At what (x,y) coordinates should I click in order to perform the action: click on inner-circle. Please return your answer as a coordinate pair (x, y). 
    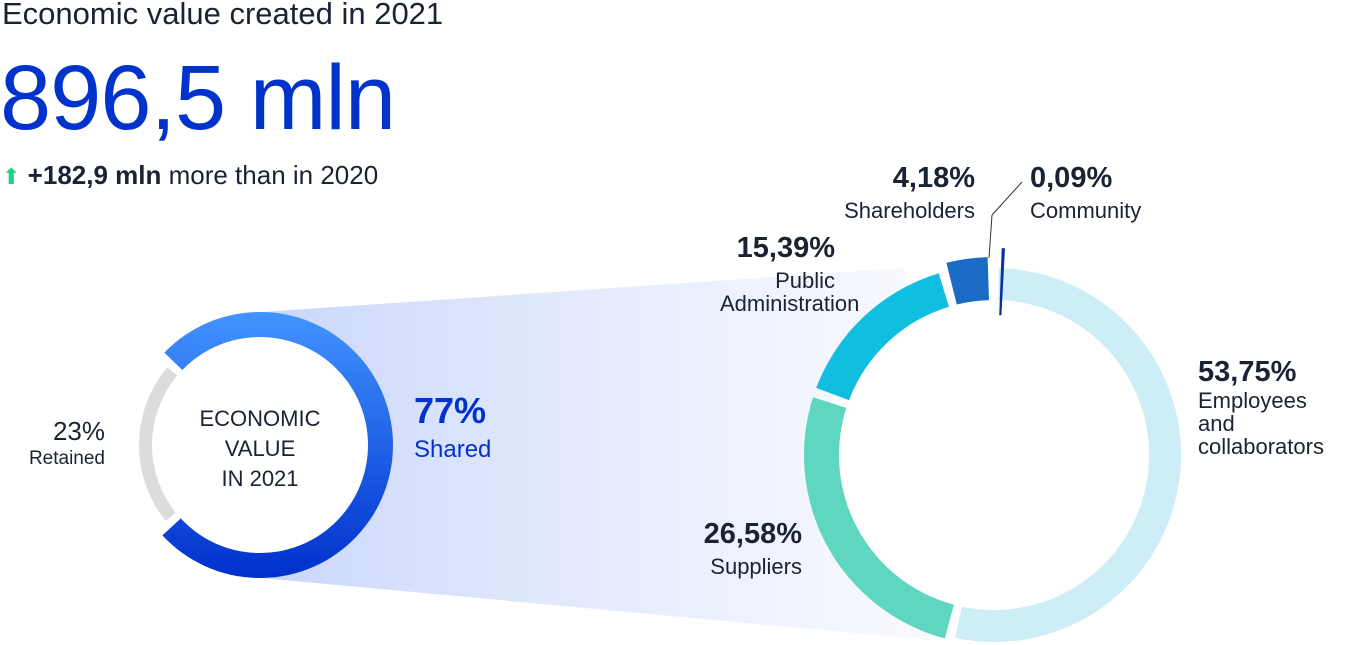
    Looking at the image, I should click on (260, 445).